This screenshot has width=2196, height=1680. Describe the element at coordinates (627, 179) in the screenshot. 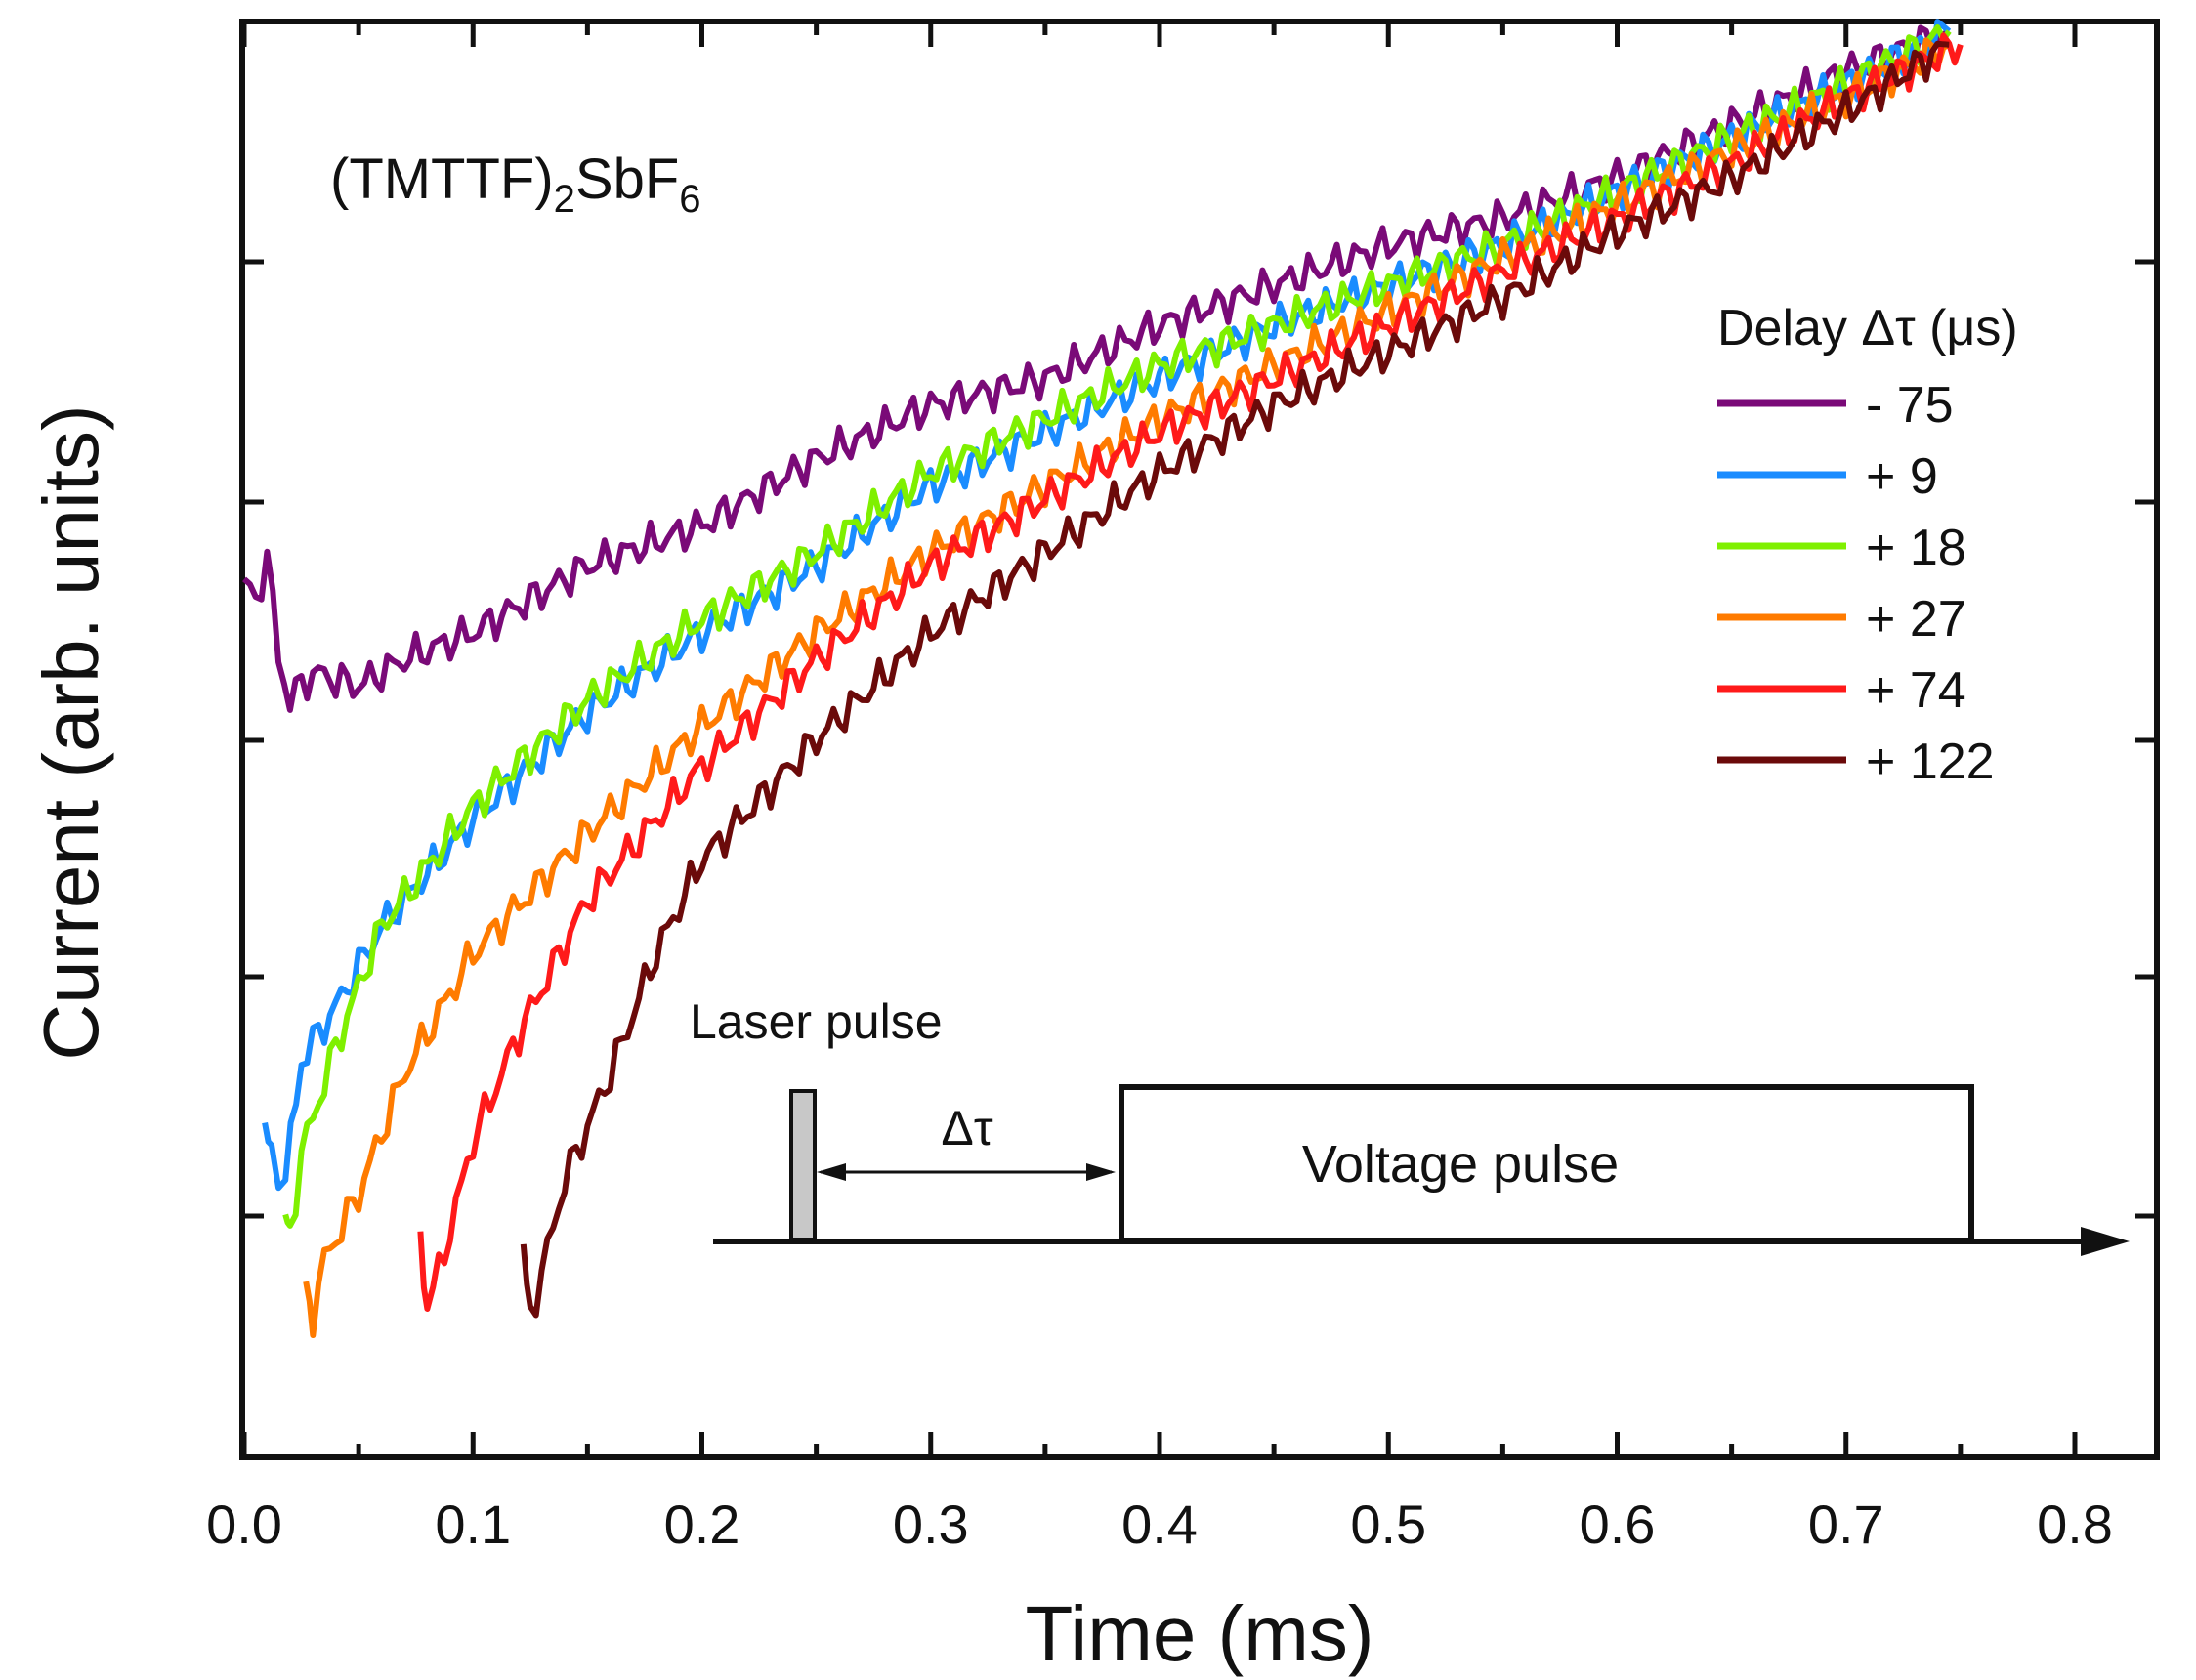

I see `sample-label-mid: SbF` at that location.